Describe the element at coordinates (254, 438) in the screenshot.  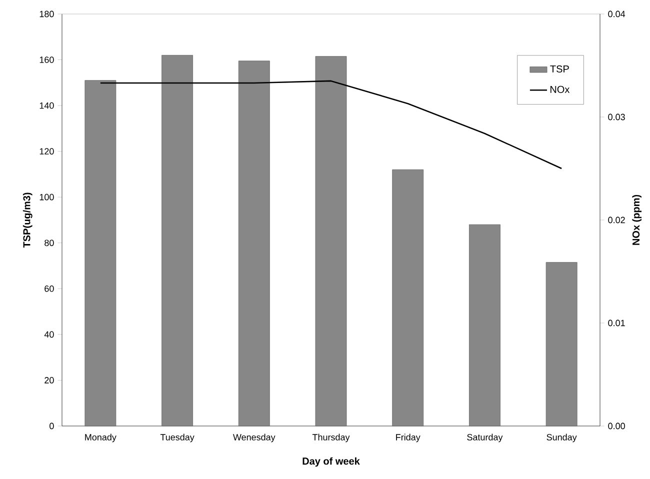
I see `x-tick-label: Wenesday` at that location.